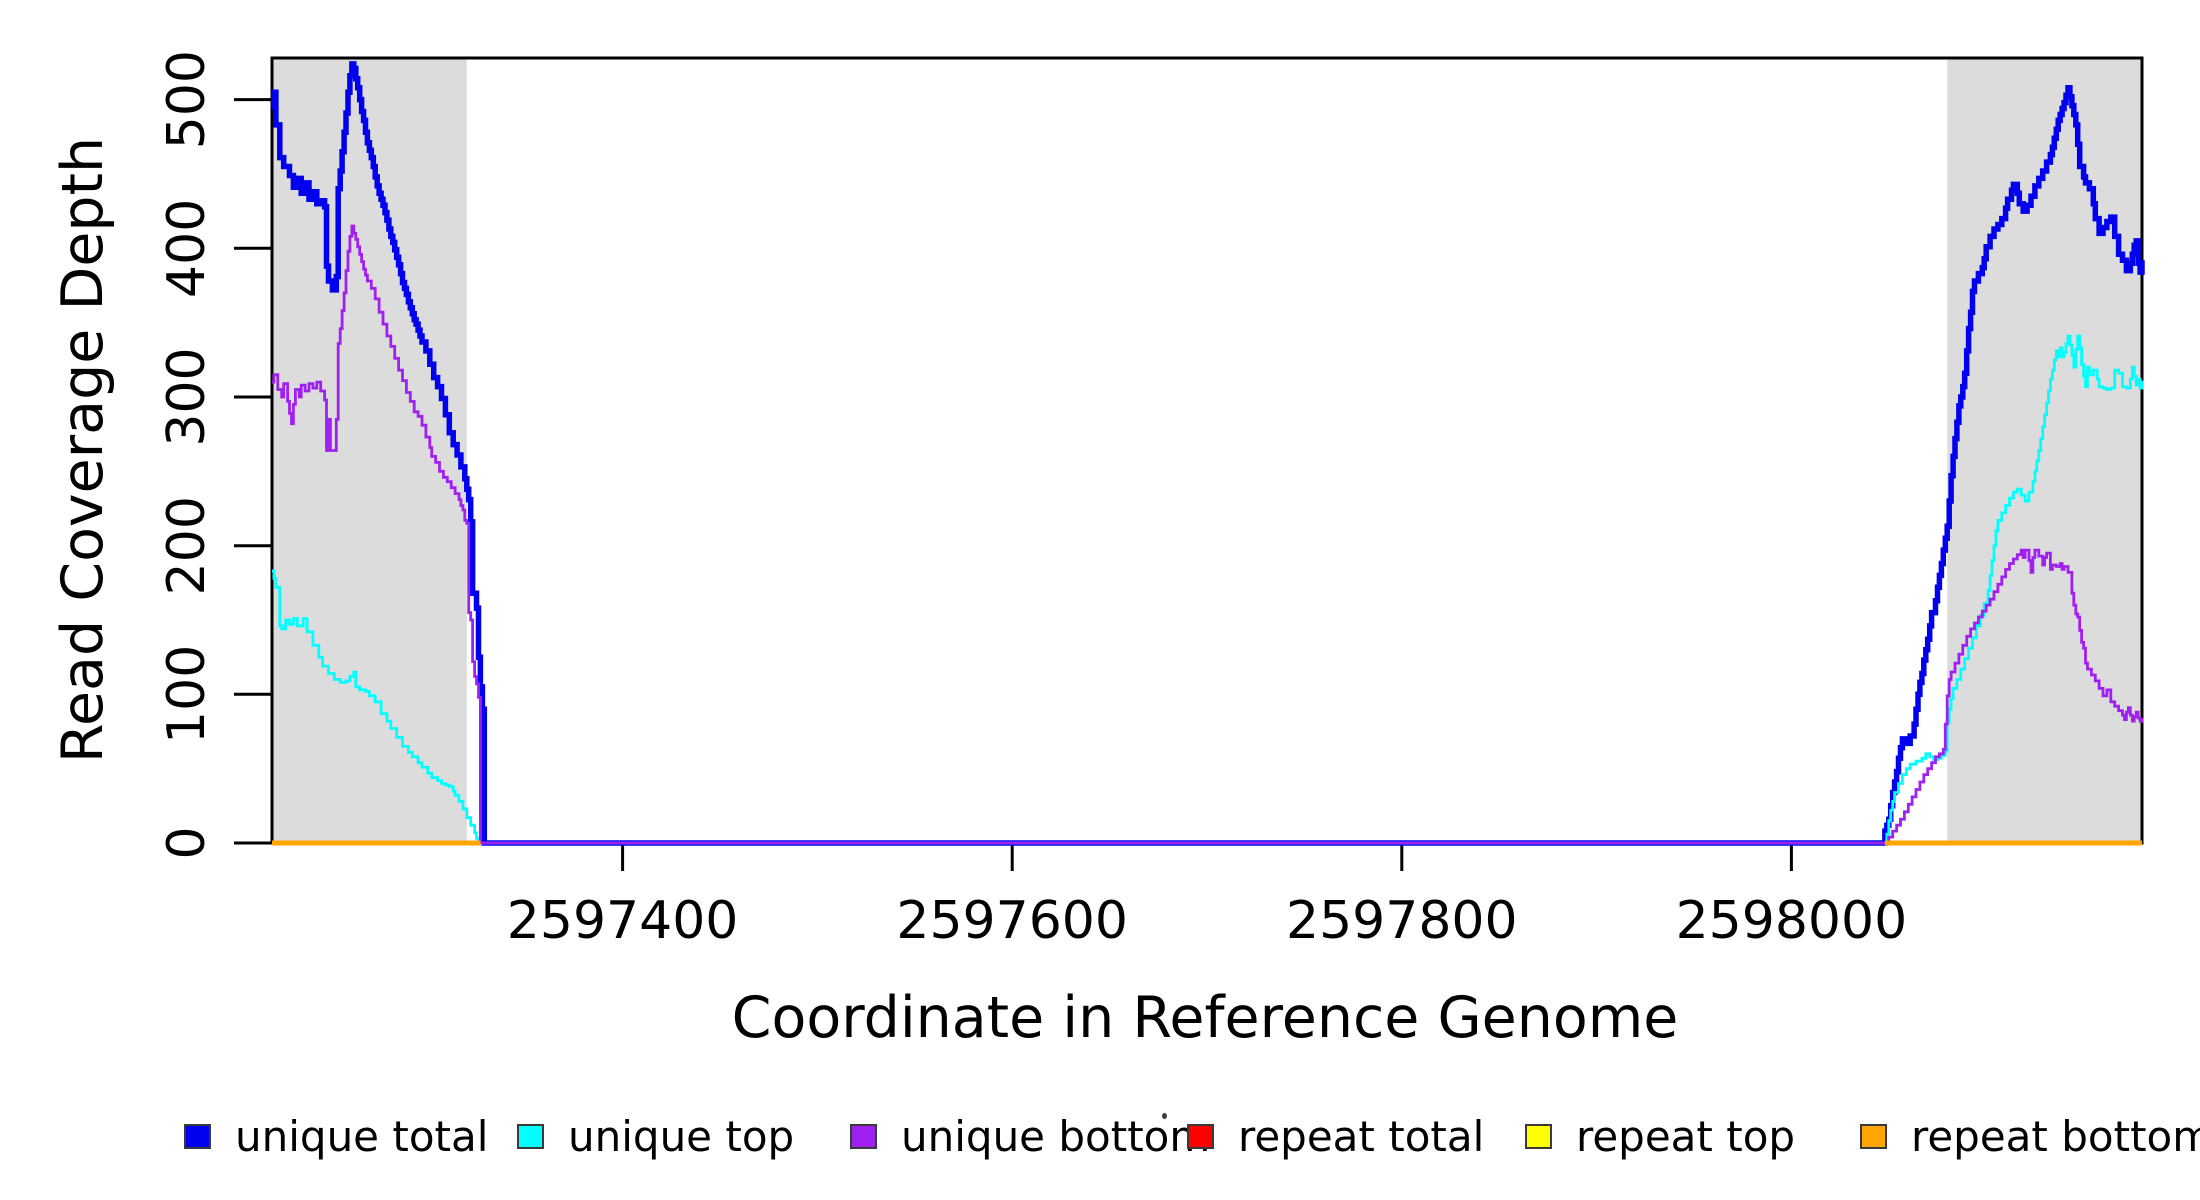 Image resolution: width=2200 pixels, height=1200 pixels. What do you see at coordinates (1538, 1136) in the screenshot?
I see `repeat-top-swatch-icon` at bounding box center [1538, 1136].